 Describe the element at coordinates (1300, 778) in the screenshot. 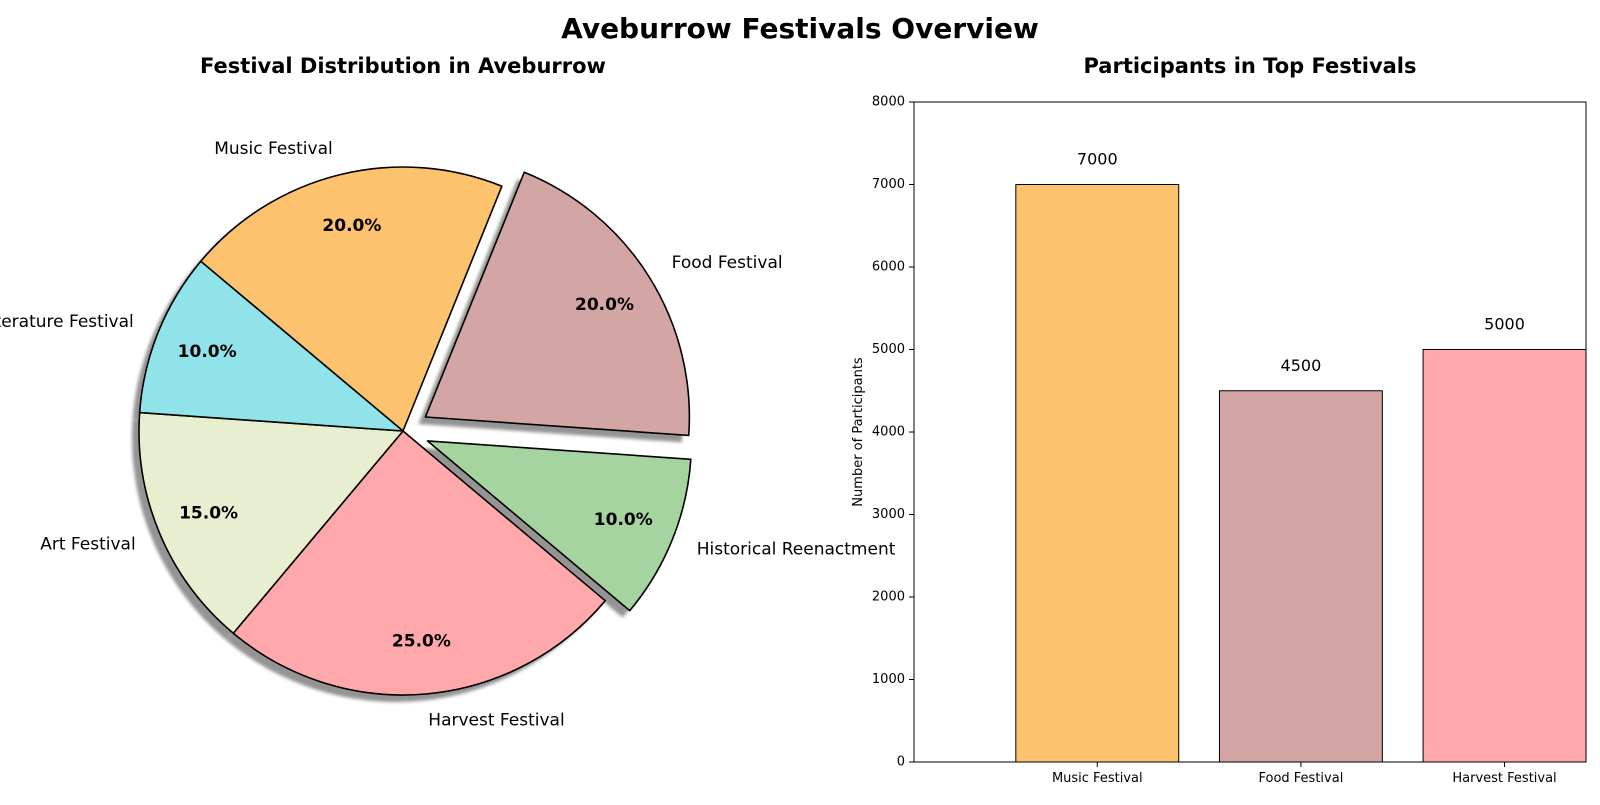

I see `x-tick-label-food-festival: Food Festival` at that location.